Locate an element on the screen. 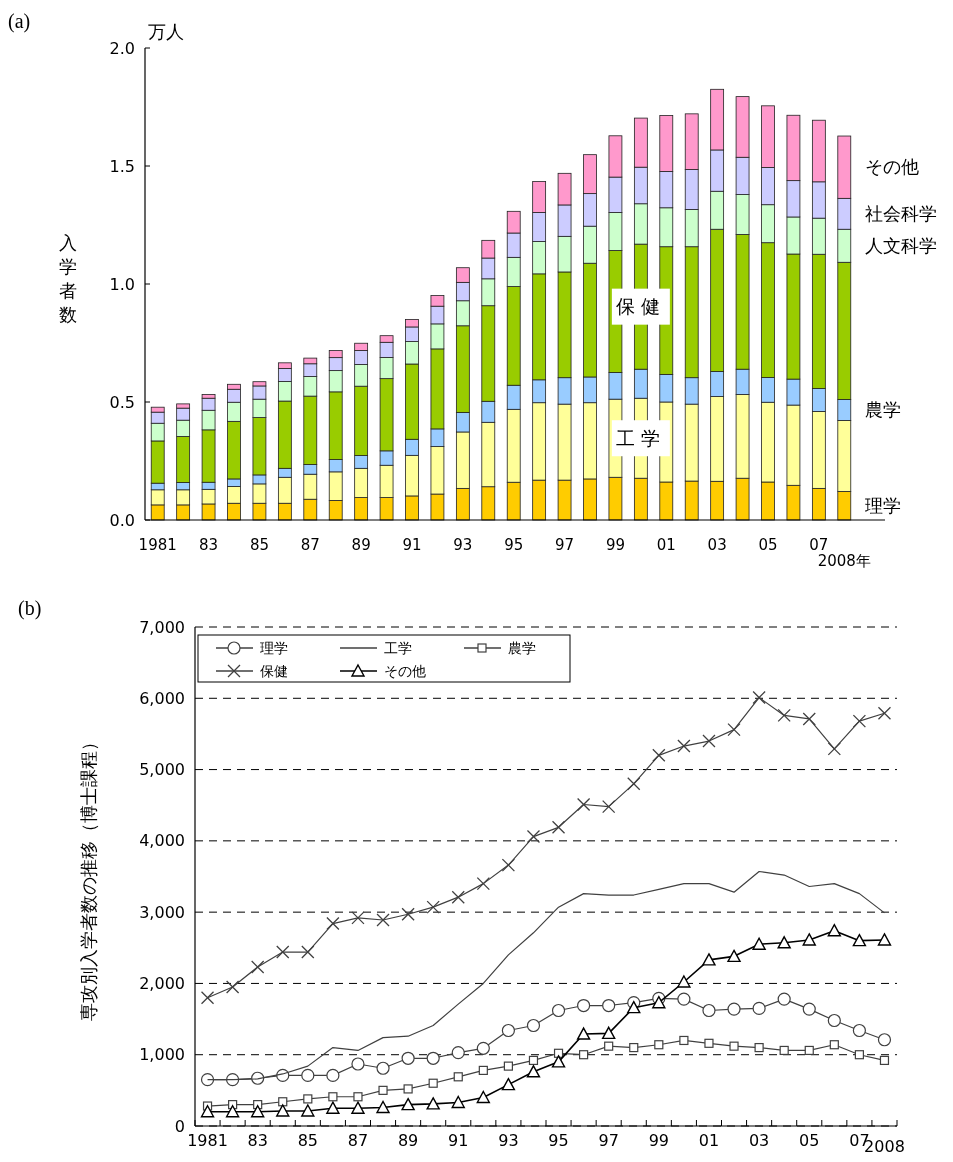 This screenshot has height=1162, width=953. y-tick-label: 5,000 is located at coordinates (162, 770).